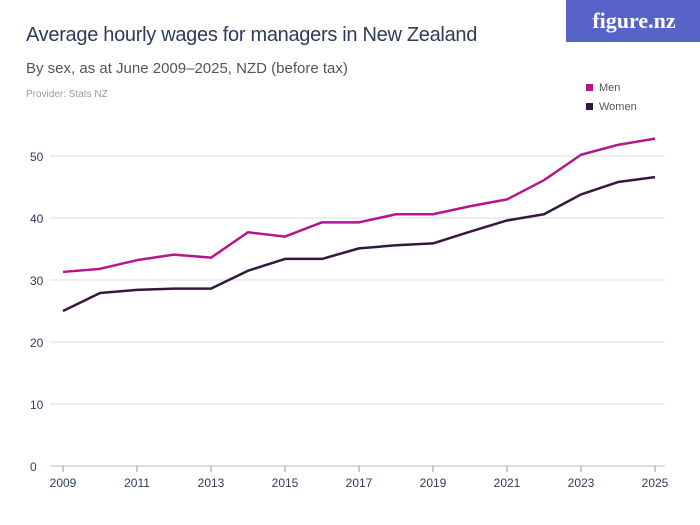  What do you see at coordinates (211, 483) in the screenshot?
I see `x-tick-label: 2013` at bounding box center [211, 483].